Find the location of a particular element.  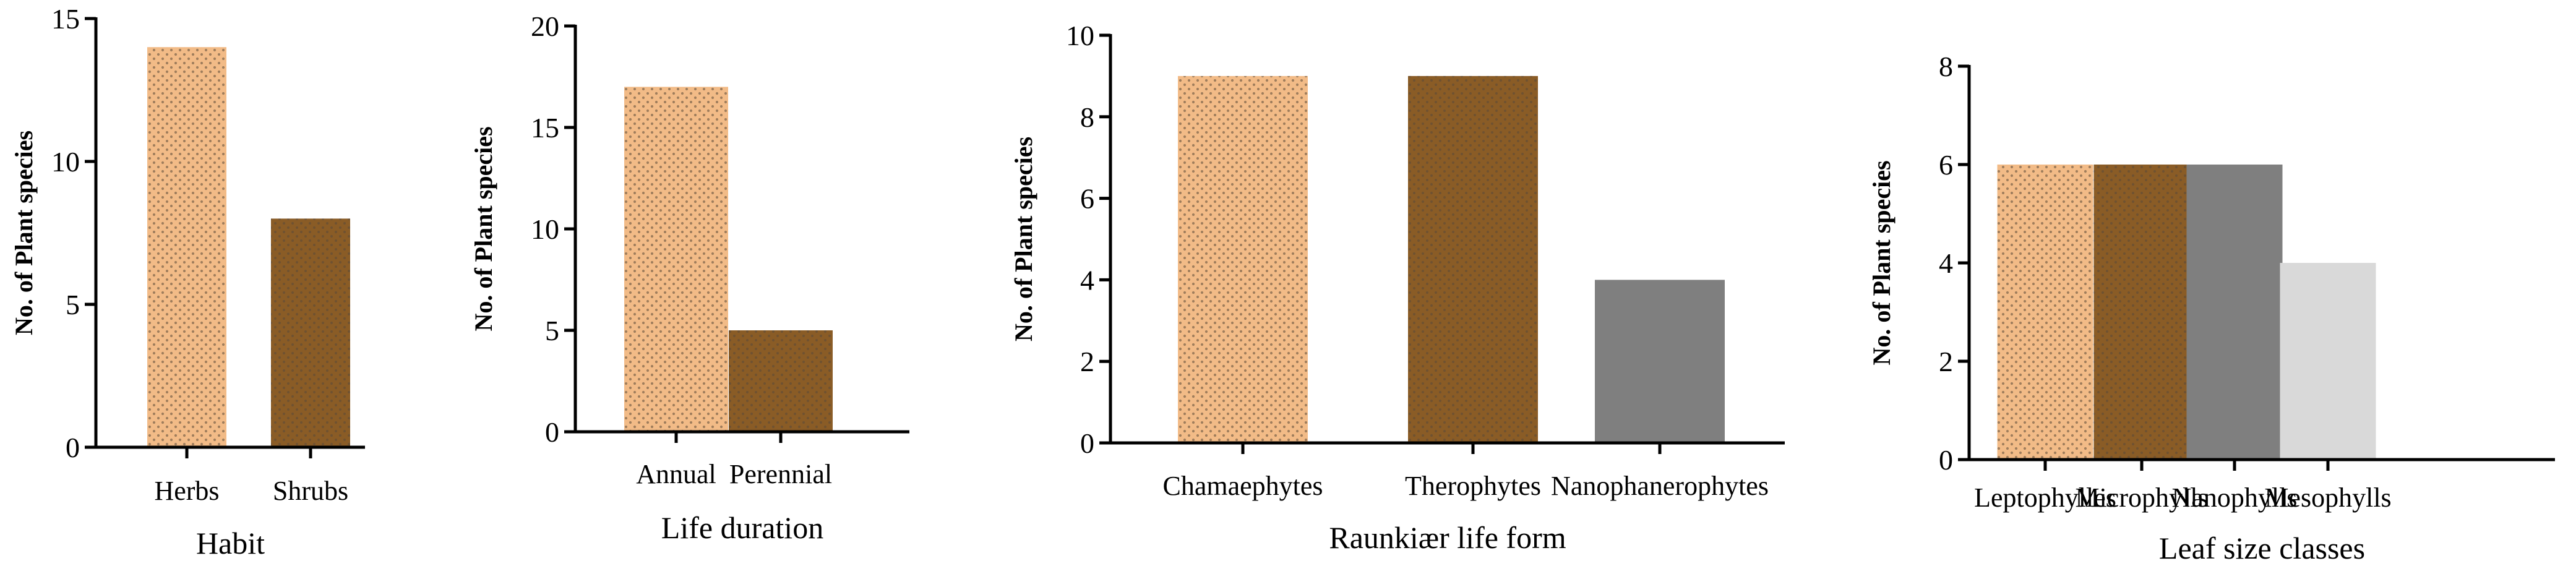

bar-mesophylls is located at coordinates (2328, 361).